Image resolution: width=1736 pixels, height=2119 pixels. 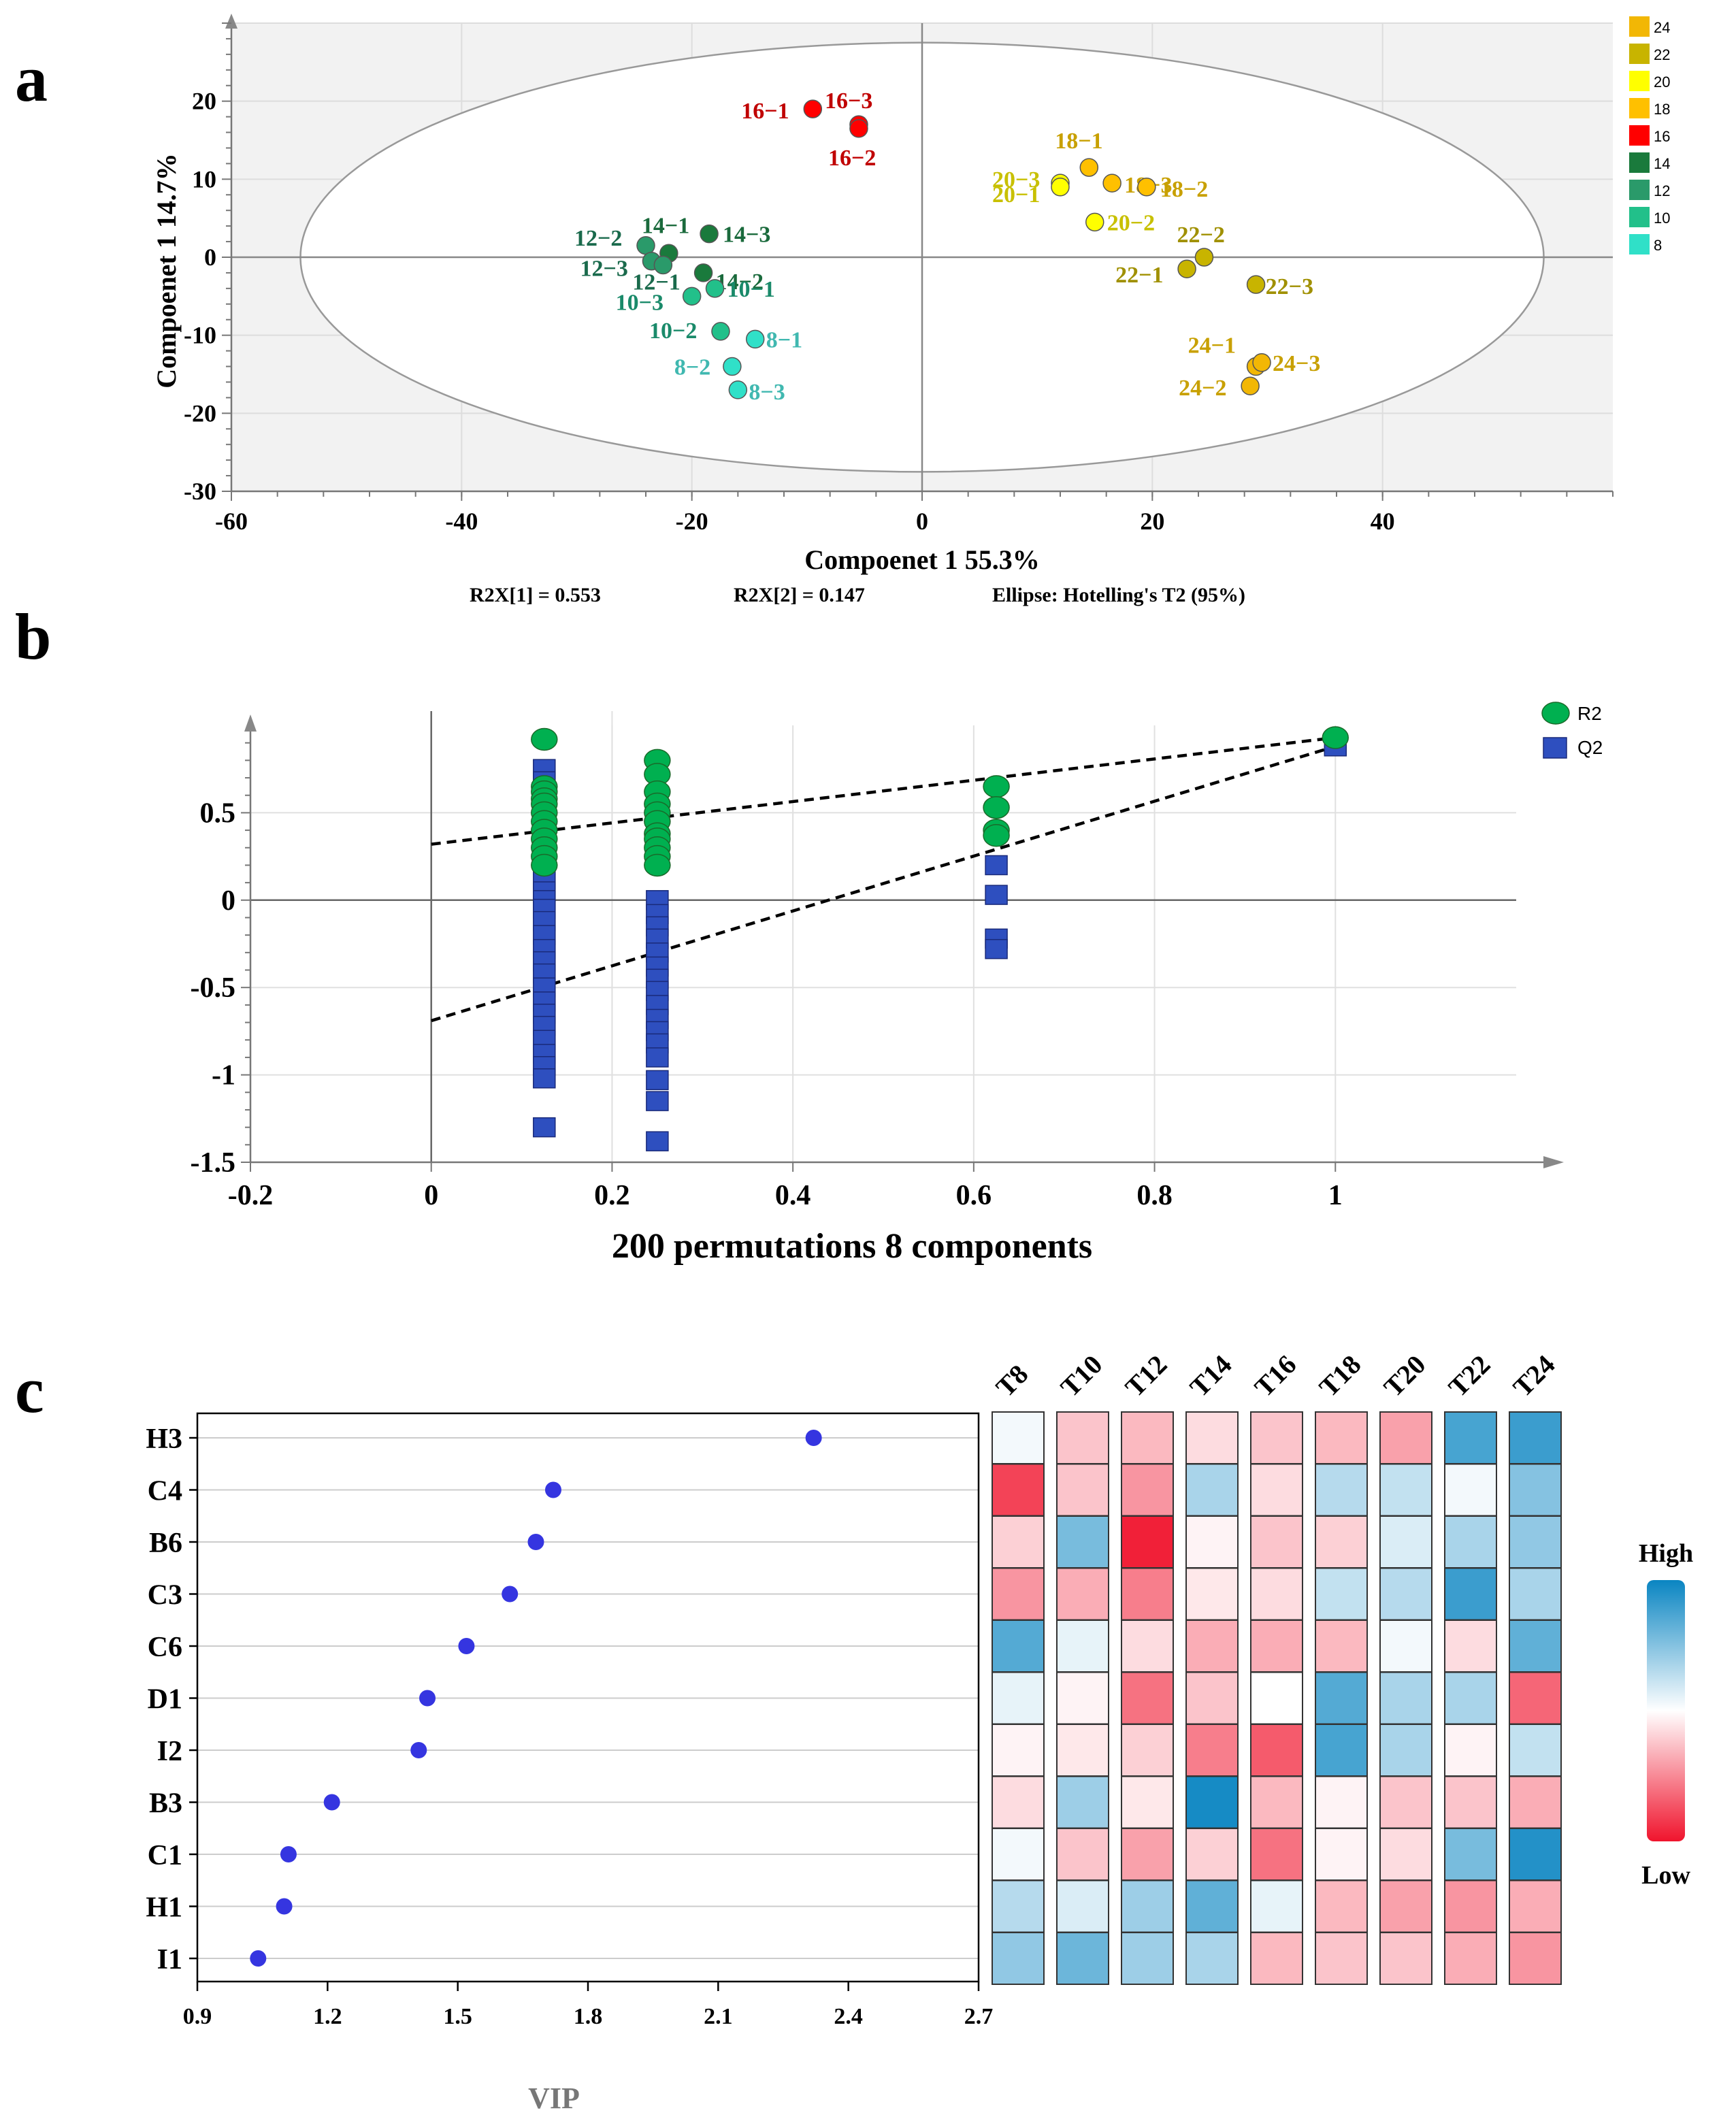 I want to click on pca-point-label: 20−3, so click(x=1016, y=180).